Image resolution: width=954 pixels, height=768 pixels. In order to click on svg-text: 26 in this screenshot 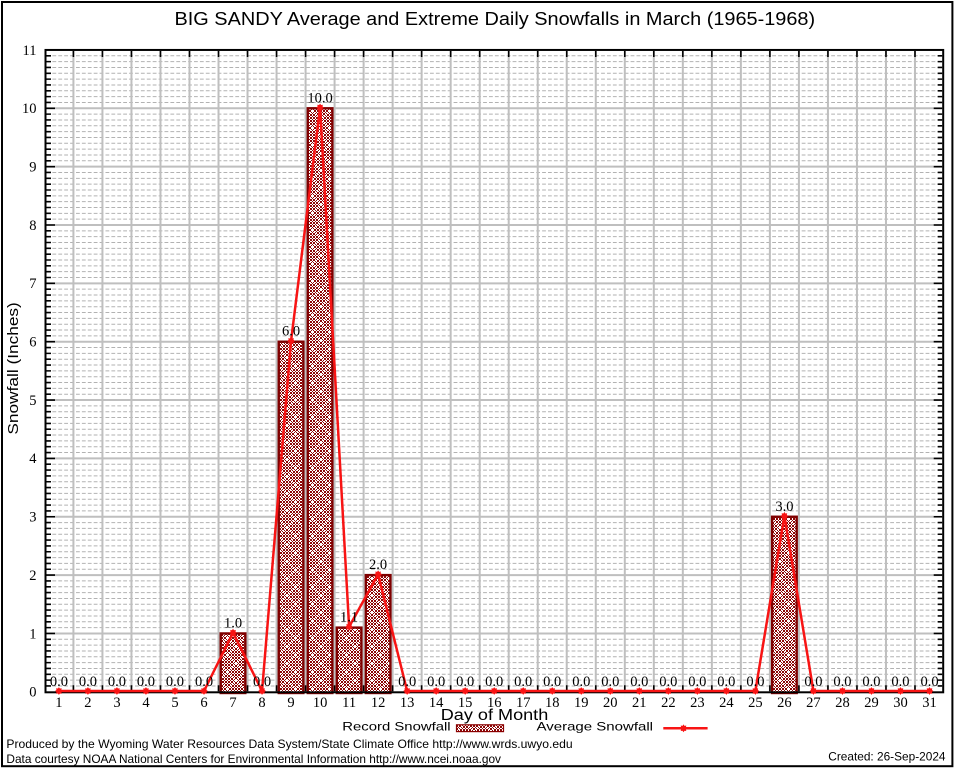, I will do `click(784, 703)`.